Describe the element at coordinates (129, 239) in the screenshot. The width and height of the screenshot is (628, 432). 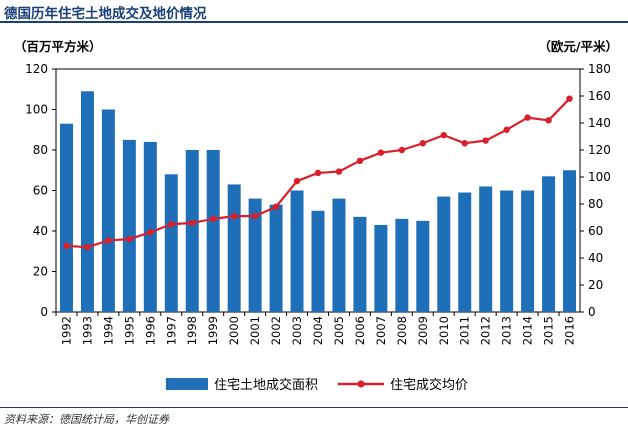
I see `price-point-1995` at that location.